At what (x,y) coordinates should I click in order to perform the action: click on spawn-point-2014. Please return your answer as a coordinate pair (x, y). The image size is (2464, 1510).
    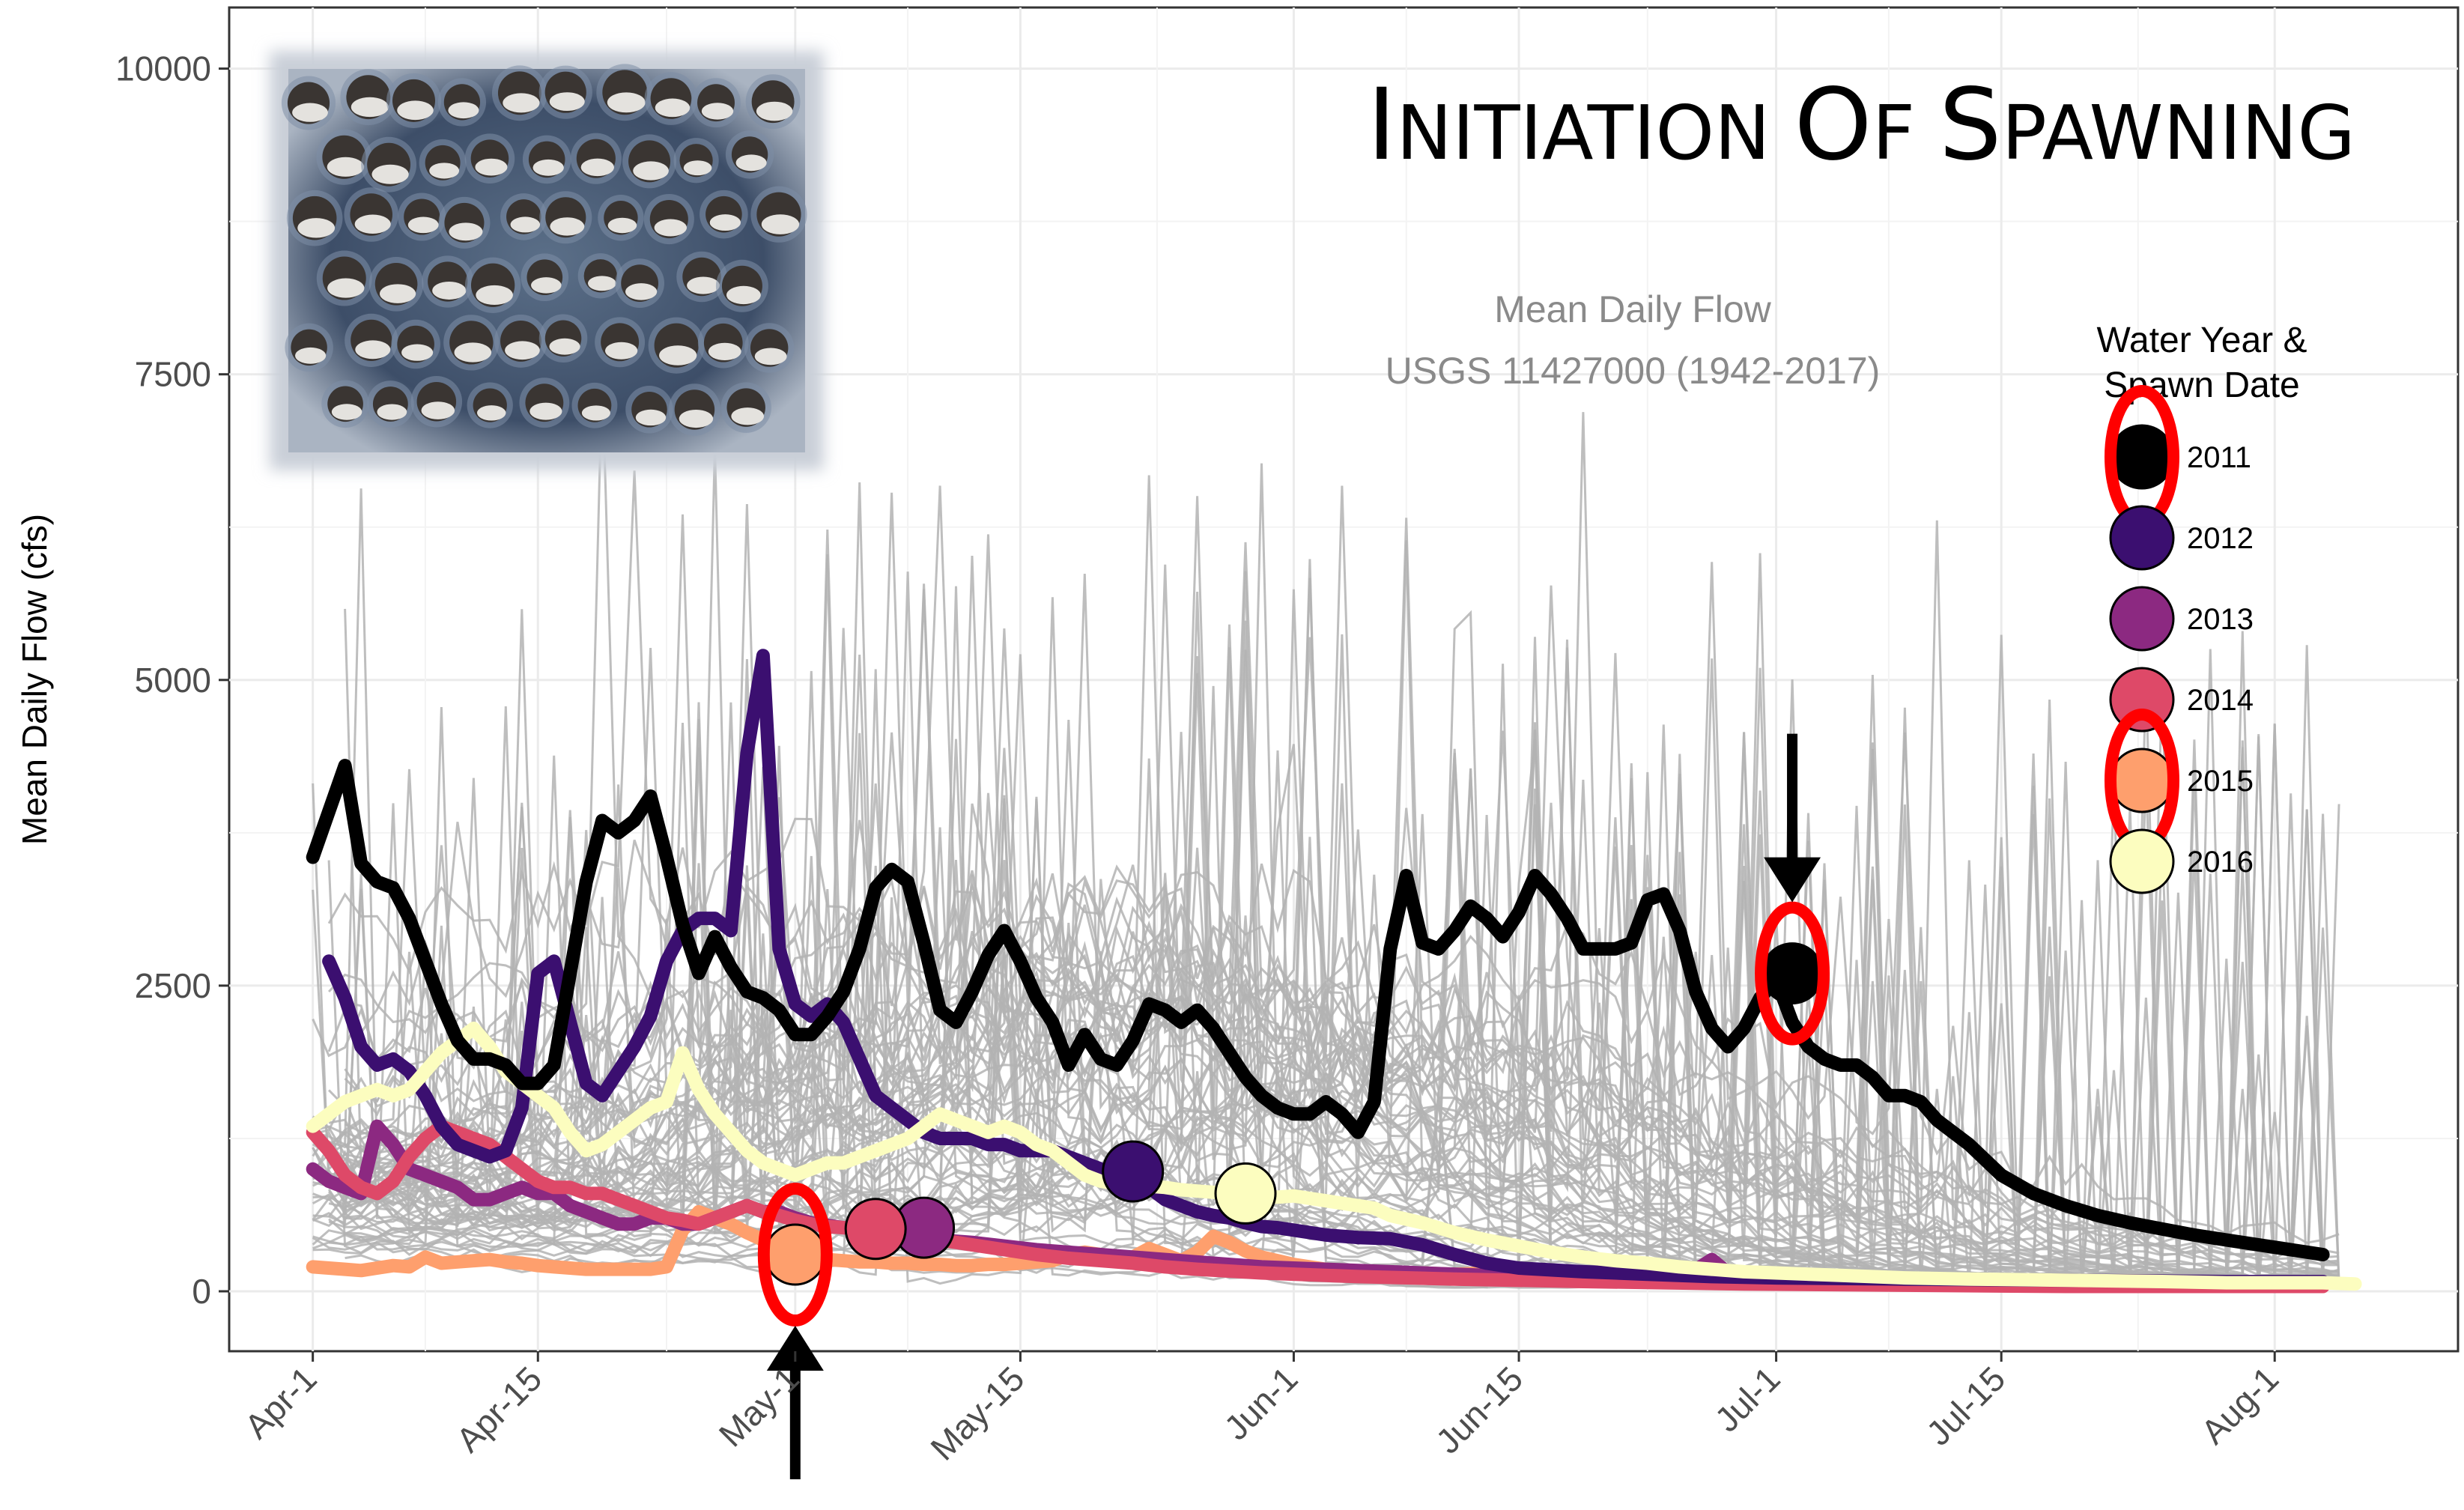
    Looking at the image, I should click on (875, 1229).